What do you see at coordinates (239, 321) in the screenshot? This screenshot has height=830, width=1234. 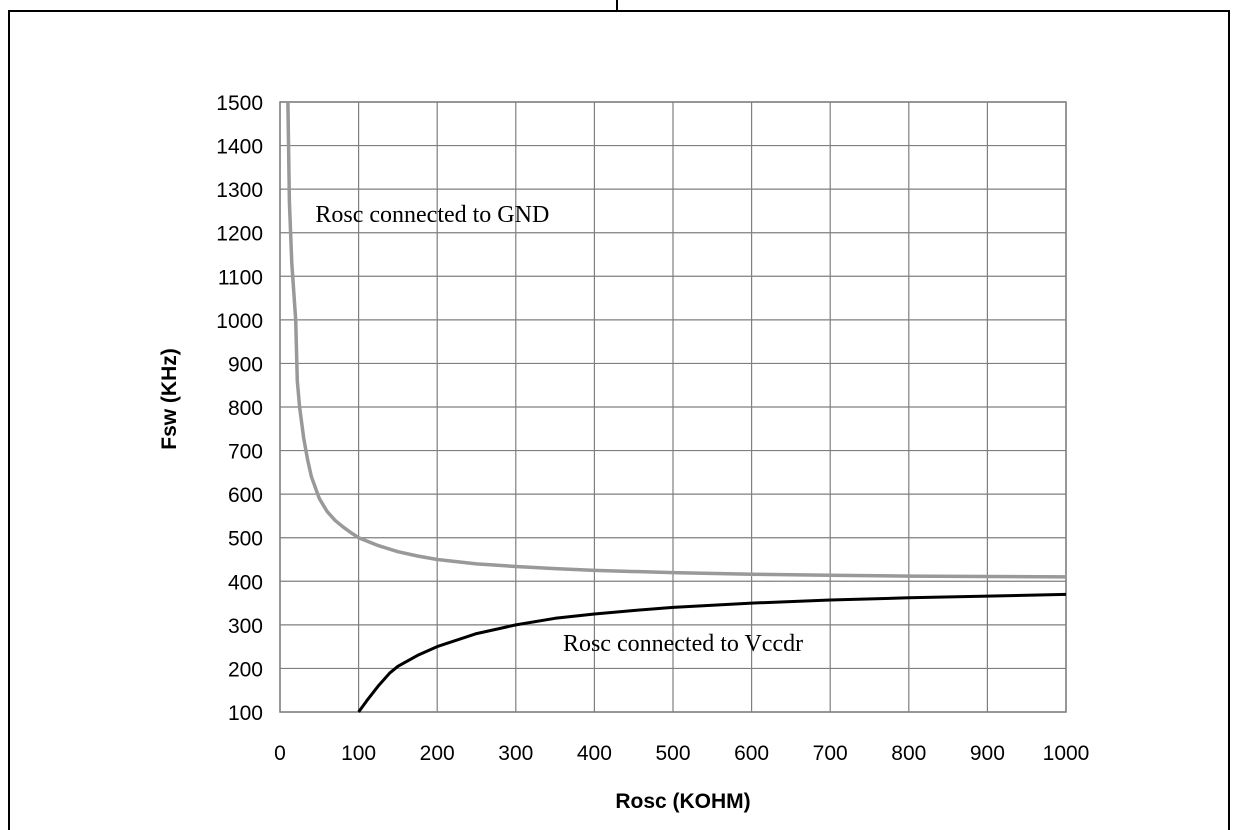 I see `y-tick-label: 1000` at bounding box center [239, 321].